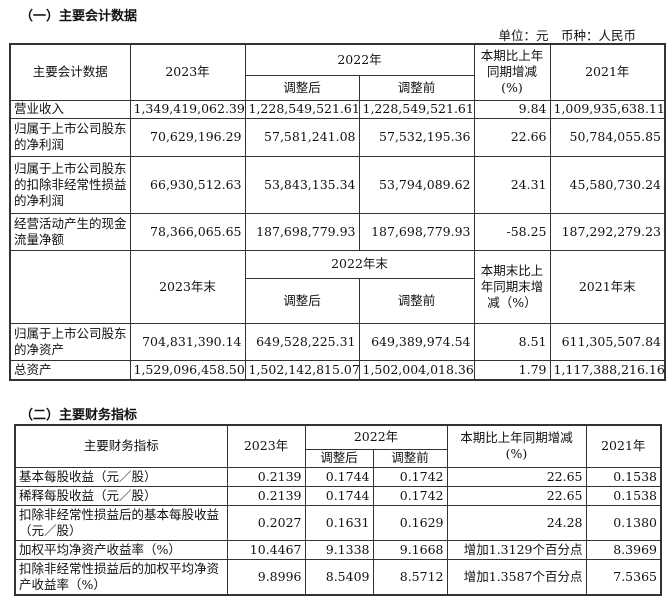 The image size is (672, 607). What do you see at coordinates (410, 549) in the screenshot?
I see `cell: 9.1668` at bounding box center [410, 549].